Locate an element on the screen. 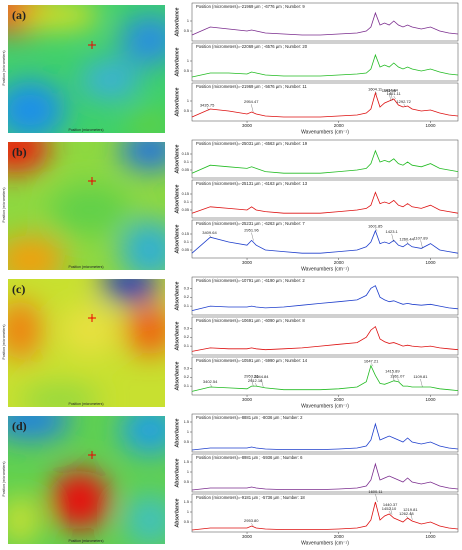  panel-label: (a) is located at coordinates (19, 15).